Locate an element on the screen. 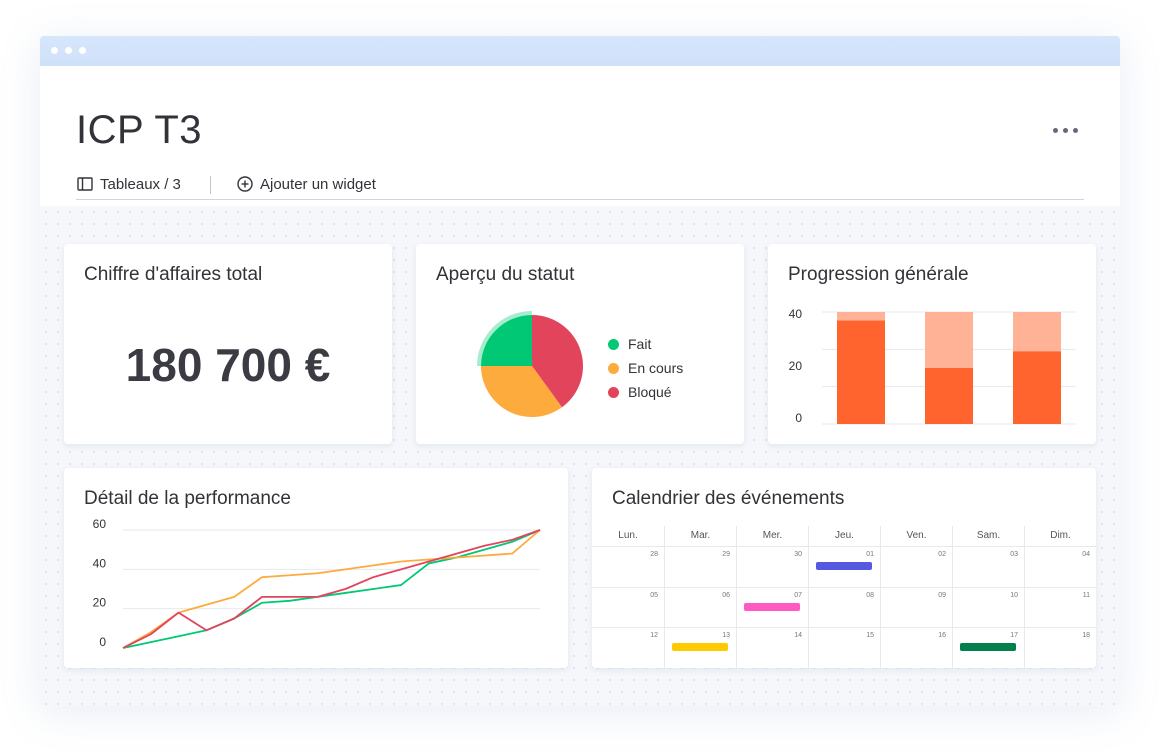 This screenshot has height=750, width=1160. calendar-day-cell: 06 is located at coordinates (700, 606).